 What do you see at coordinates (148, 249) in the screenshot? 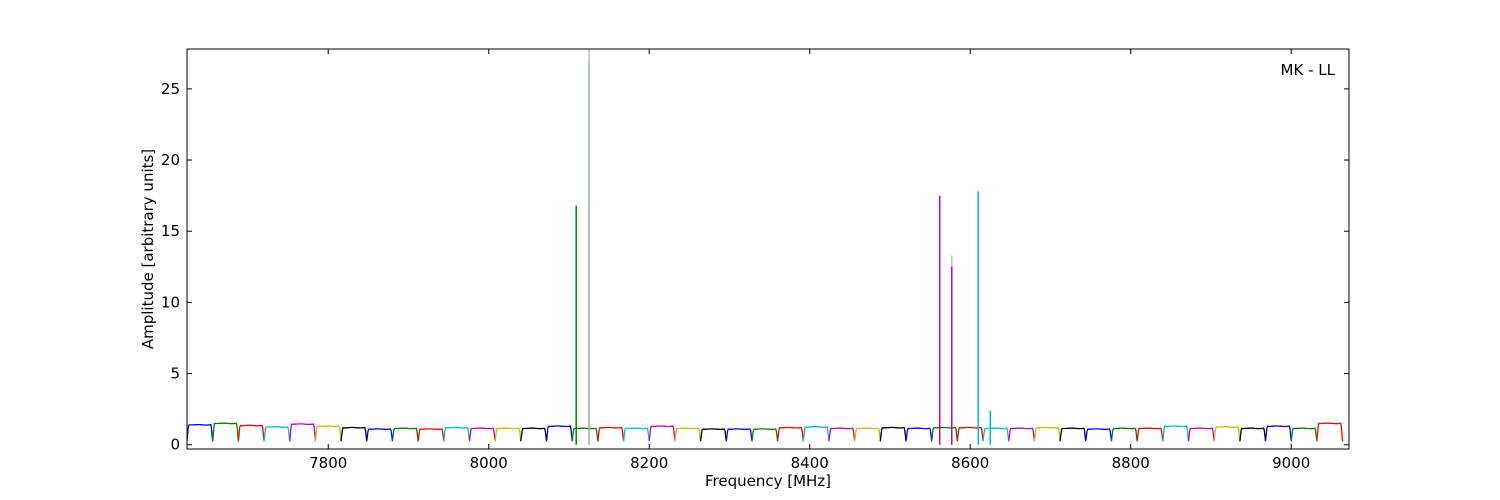
I see `y-axis-label: Amplitude [arbitrary units]` at bounding box center [148, 249].